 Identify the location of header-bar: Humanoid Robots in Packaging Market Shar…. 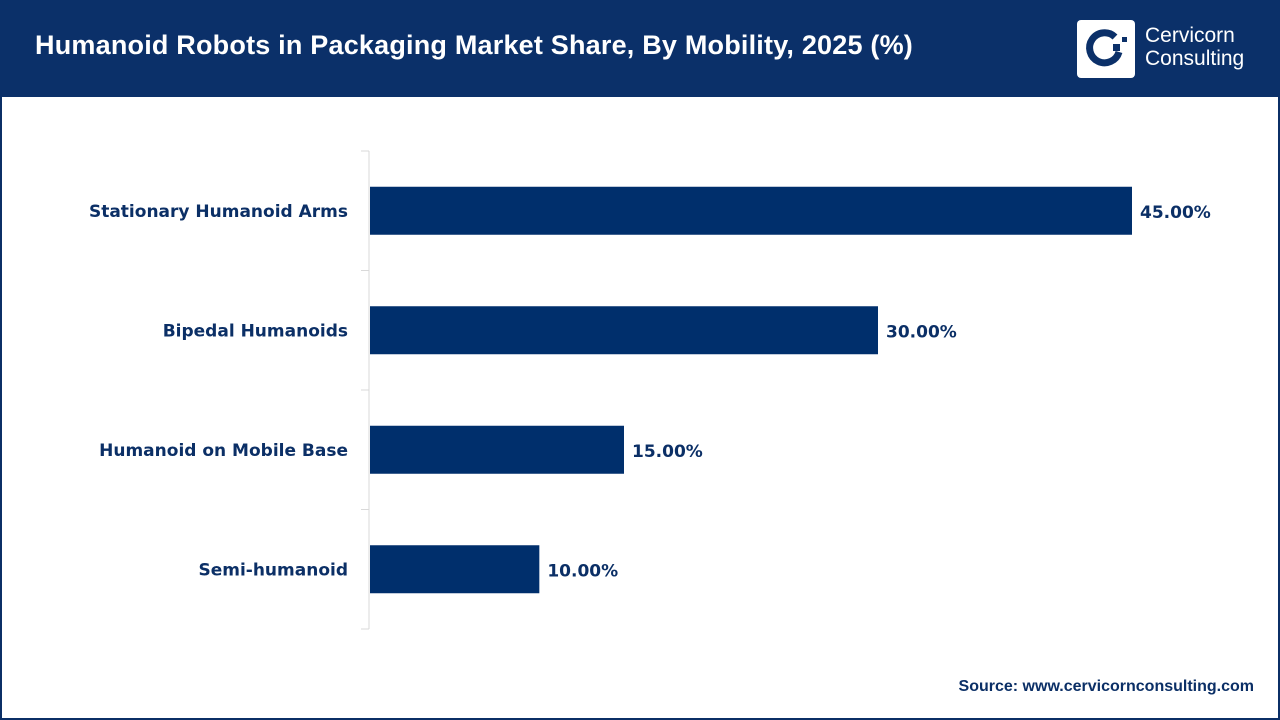
(640, 48).